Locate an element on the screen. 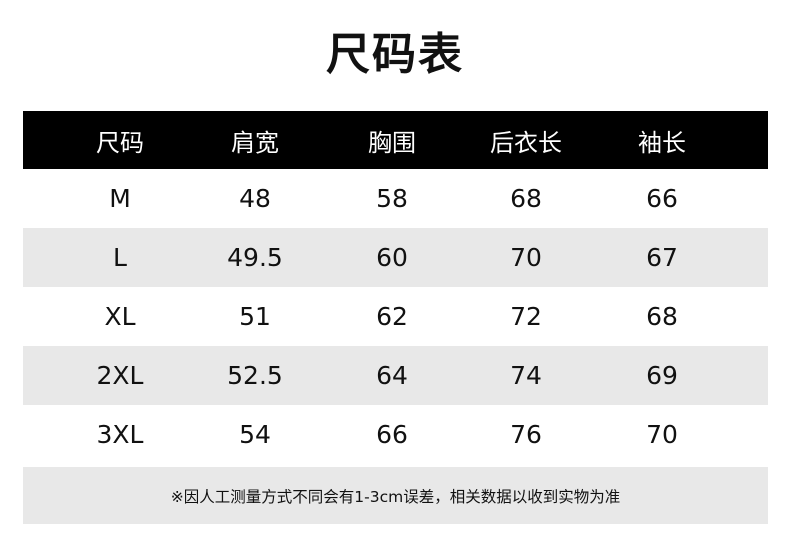 The width and height of the screenshot is (790, 556). table-cell: 52.5 is located at coordinates (255, 375).